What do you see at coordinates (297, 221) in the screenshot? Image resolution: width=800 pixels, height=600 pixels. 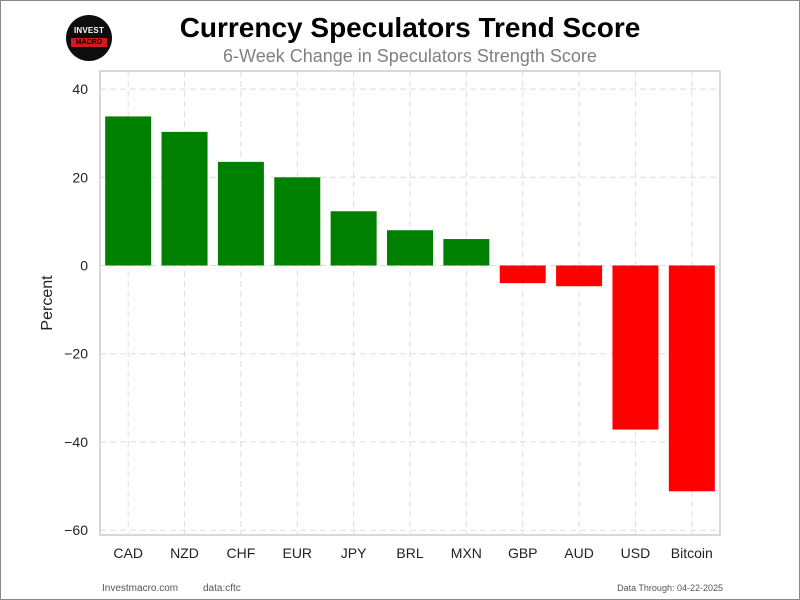 I see `bar-eur` at bounding box center [297, 221].